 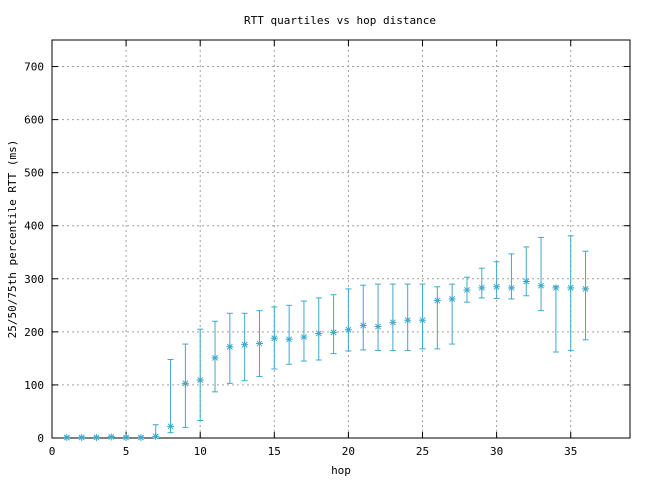 What do you see at coordinates (34, 173) in the screenshot?
I see `y-tick-label: 500` at bounding box center [34, 173].